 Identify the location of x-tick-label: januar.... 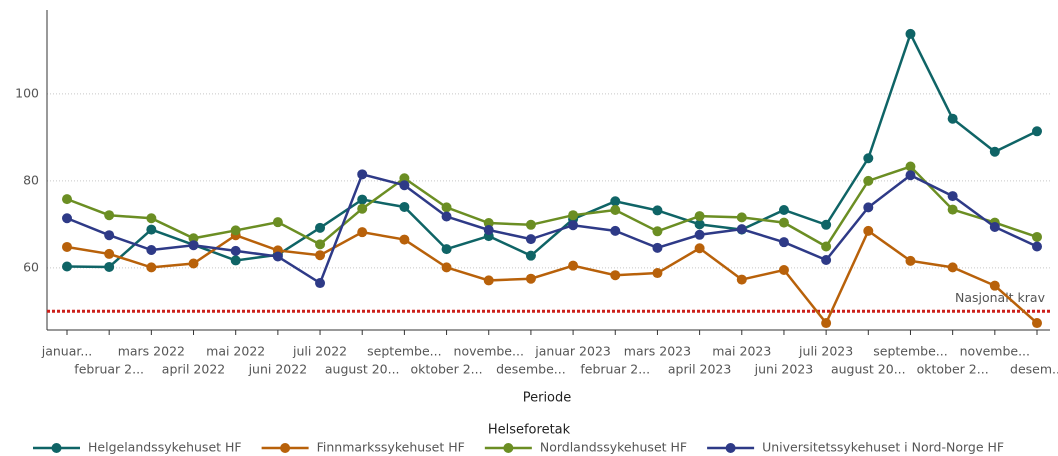
(67, 351).